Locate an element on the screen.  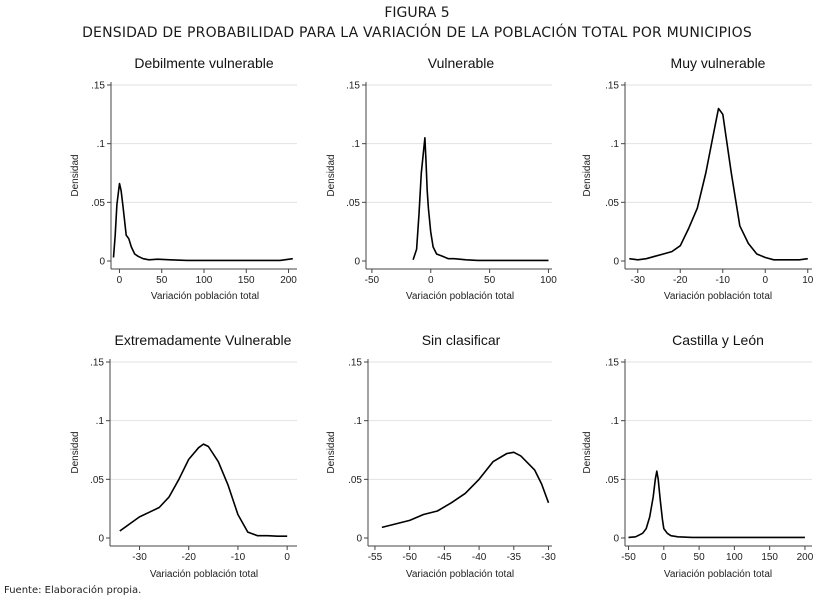
panel-title: Vulnerable is located at coordinates (461, 63).